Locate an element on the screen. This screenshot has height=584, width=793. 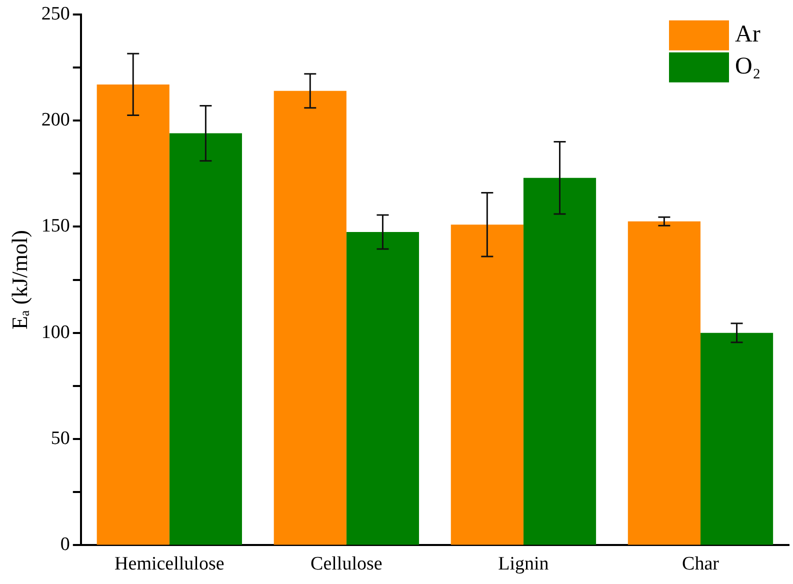
x-tick-label: Hemicellulose is located at coordinates (169, 564).